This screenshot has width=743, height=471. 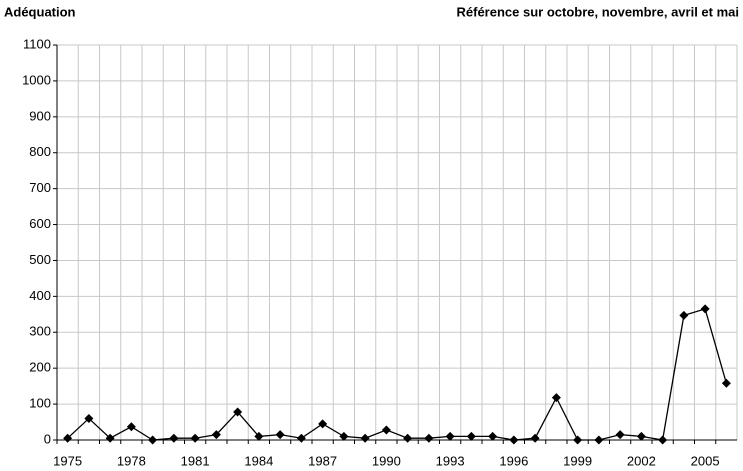 I want to click on x-tick-label: 1999, so click(x=577, y=460).